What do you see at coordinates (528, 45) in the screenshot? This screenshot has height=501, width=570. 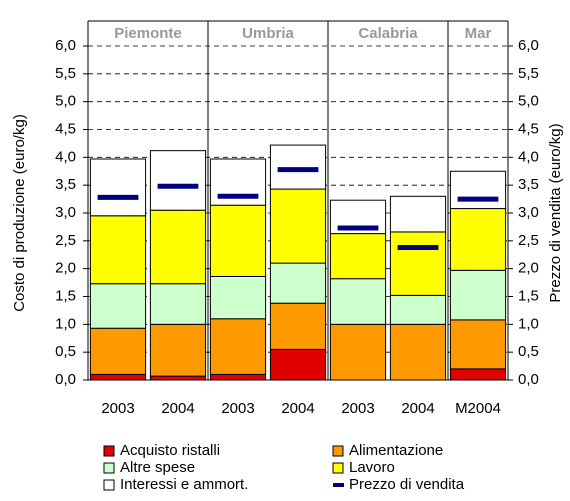 I see `y2-tick-label: 6,0` at bounding box center [528, 45].